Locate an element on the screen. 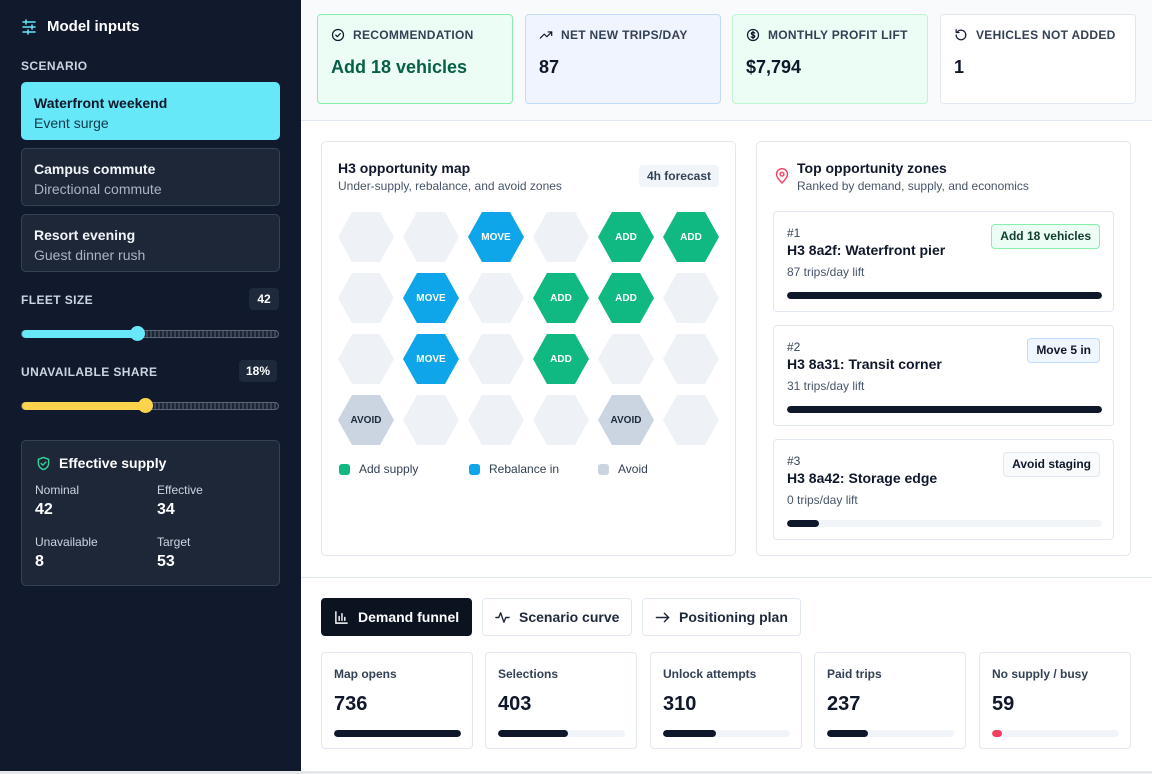 This screenshot has height=774, width=1152. stat-value: 8 is located at coordinates (66, 562).